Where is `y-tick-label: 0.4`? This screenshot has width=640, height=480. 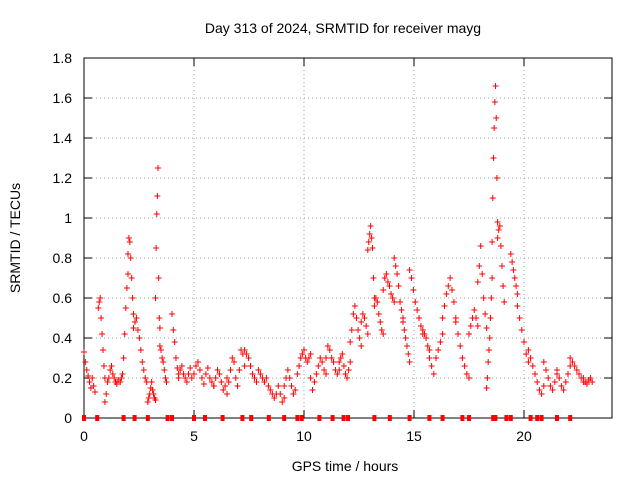 y-tick-label: 0.4 is located at coordinates (63, 338).